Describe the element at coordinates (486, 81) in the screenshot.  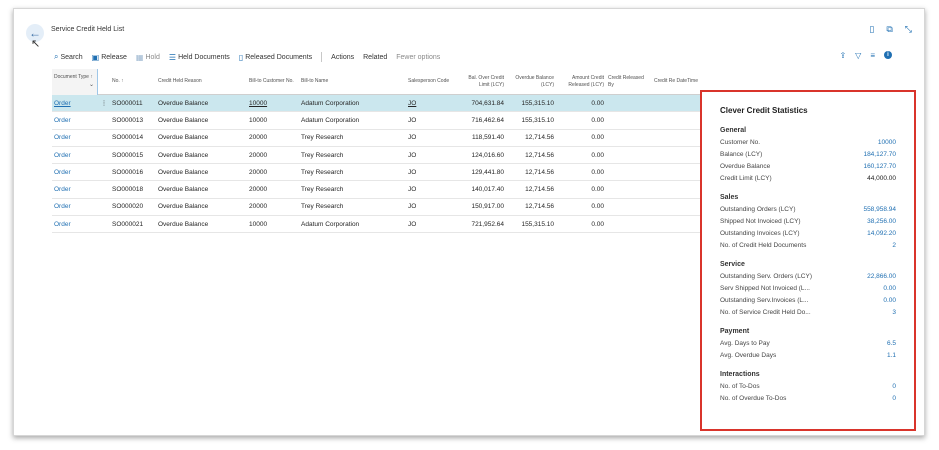
I see `col-bal-over: Bal. Over Credit Limit (LCY)` at that location.